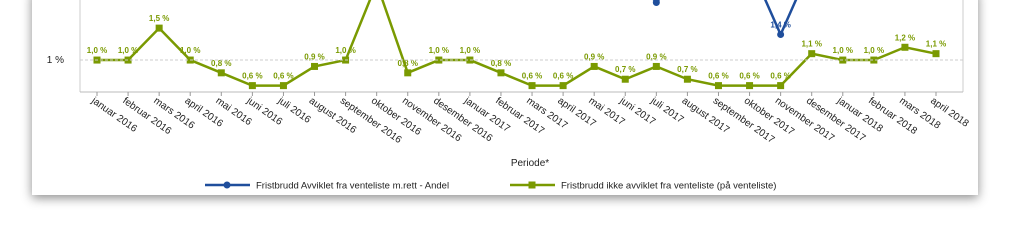 The image size is (1009, 240). What do you see at coordinates (530, 163) in the screenshot?
I see `x-axis-title: Periode*` at bounding box center [530, 163].